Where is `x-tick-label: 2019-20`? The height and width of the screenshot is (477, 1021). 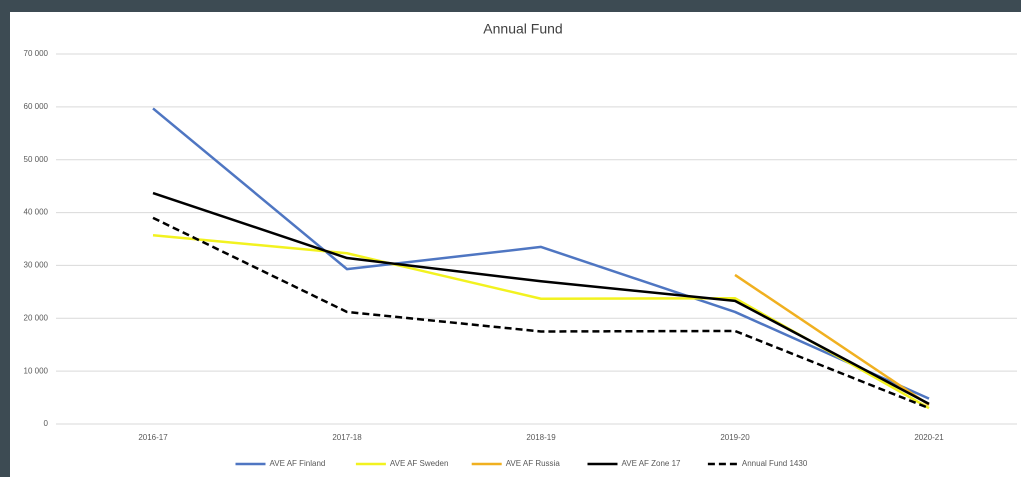
x-tick-label: 2019-20 is located at coordinates (735, 437).